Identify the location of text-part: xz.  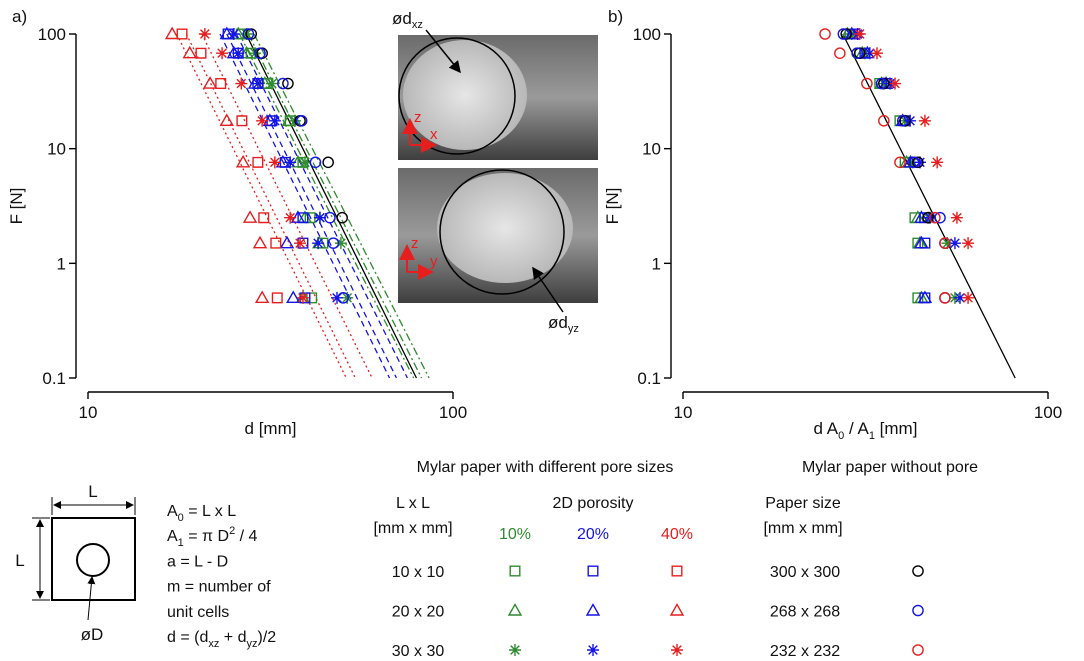
(213, 644).